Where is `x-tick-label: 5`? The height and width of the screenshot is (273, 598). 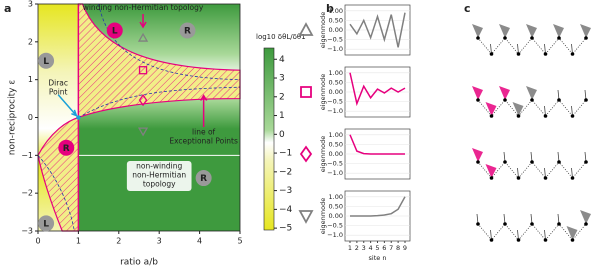 x-tick-label: 5 is located at coordinates (377, 248).